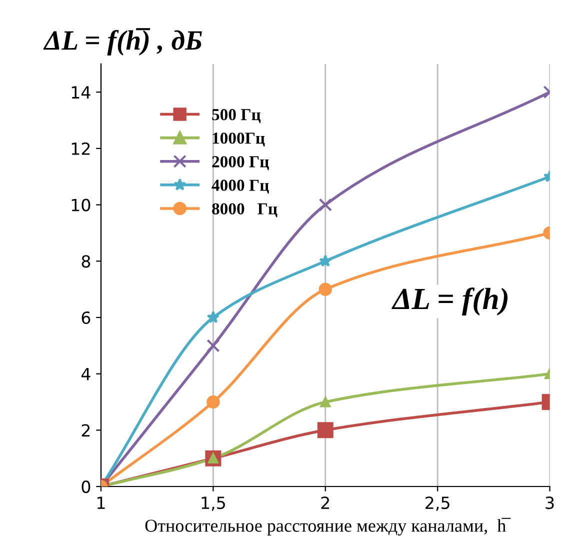 This screenshot has height=556, width=561. What do you see at coordinates (81, 148) in the screenshot?
I see `y-tick-label: 12` at bounding box center [81, 148].